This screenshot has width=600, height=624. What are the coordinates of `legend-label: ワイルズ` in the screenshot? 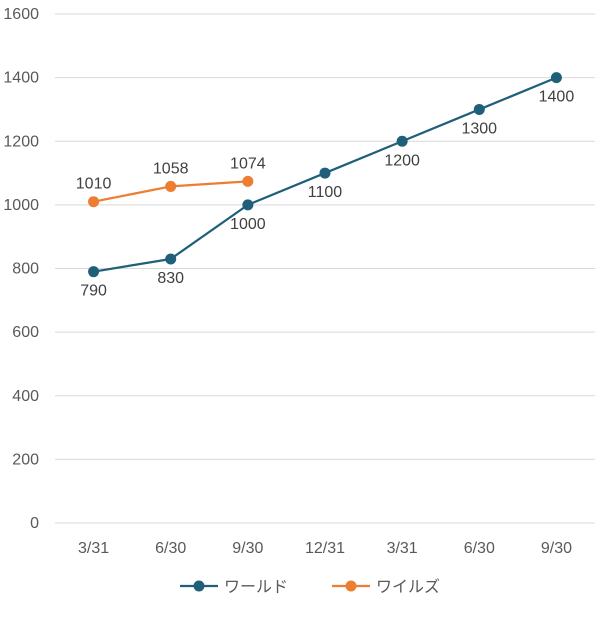 It's located at (408, 587).